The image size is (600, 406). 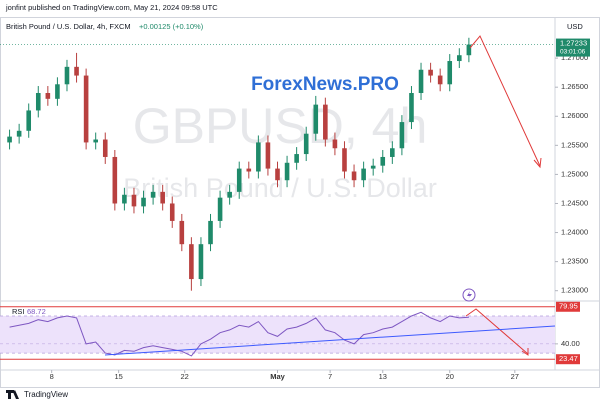 I want to click on last-price-label: 1.27233, so click(x=573, y=43).